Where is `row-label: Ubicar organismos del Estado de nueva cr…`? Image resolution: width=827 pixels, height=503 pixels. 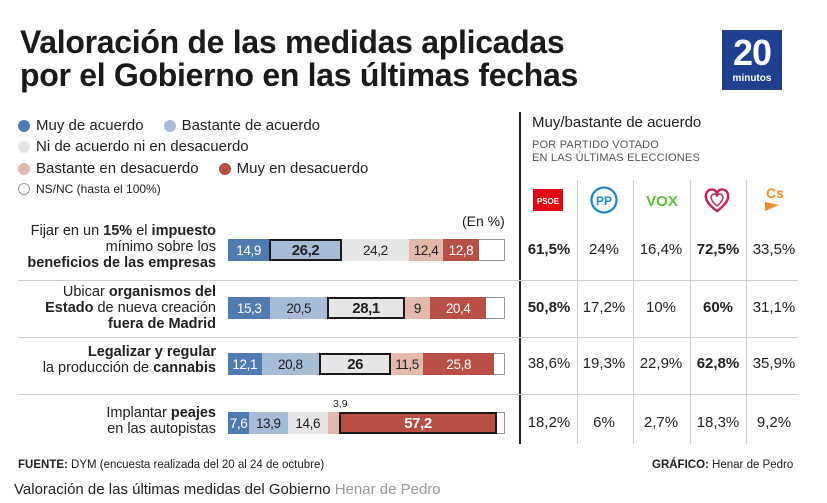
row-label: Ubicar organismos del Estado de nueva cr… is located at coordinates (108, 308).